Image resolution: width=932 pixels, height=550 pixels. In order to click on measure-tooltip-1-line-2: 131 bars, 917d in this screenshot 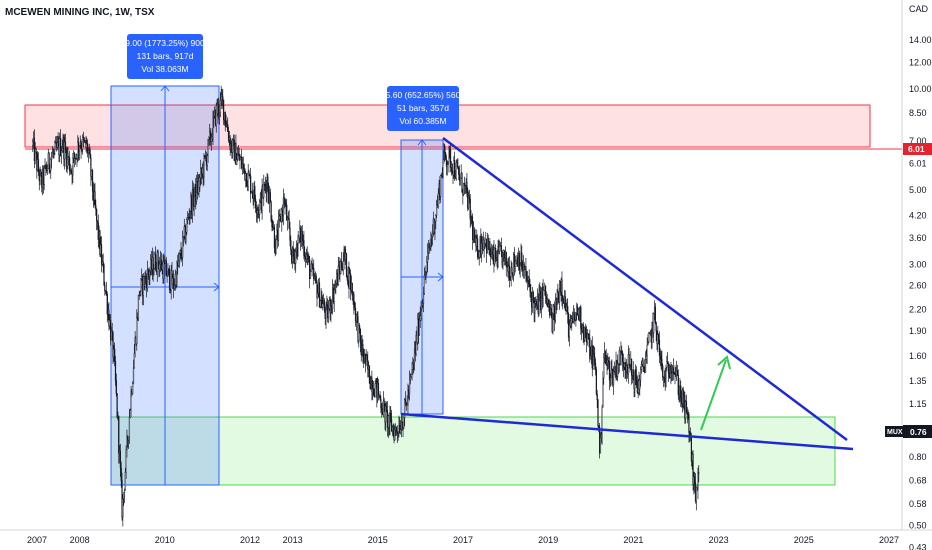, I will do `click(165, 56)`.